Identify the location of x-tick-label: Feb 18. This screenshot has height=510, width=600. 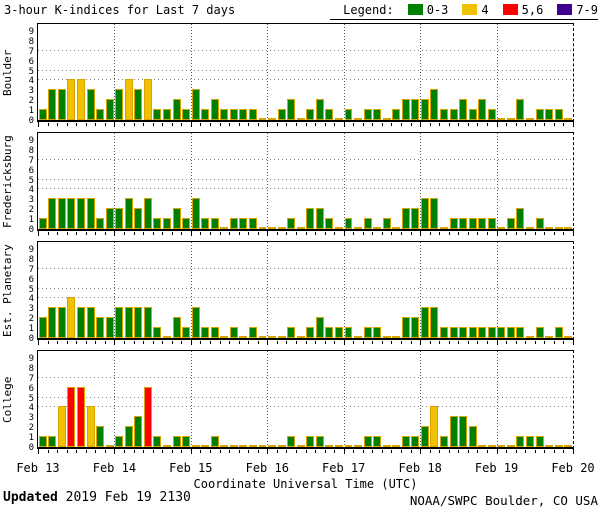
(420, 468).